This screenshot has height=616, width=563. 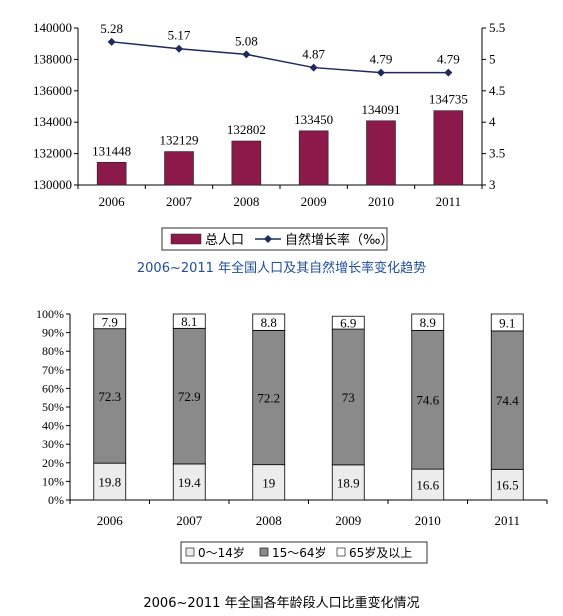 I want to click on population-bar-label: 132129, so click(x=179, y=140).